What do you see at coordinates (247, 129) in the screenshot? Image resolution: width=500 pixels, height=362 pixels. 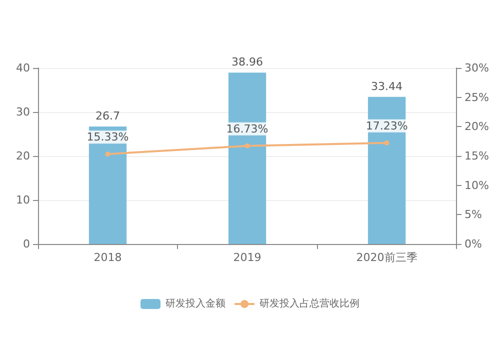 I see `data-label: 16.73%` at bounding box center [247, 129].